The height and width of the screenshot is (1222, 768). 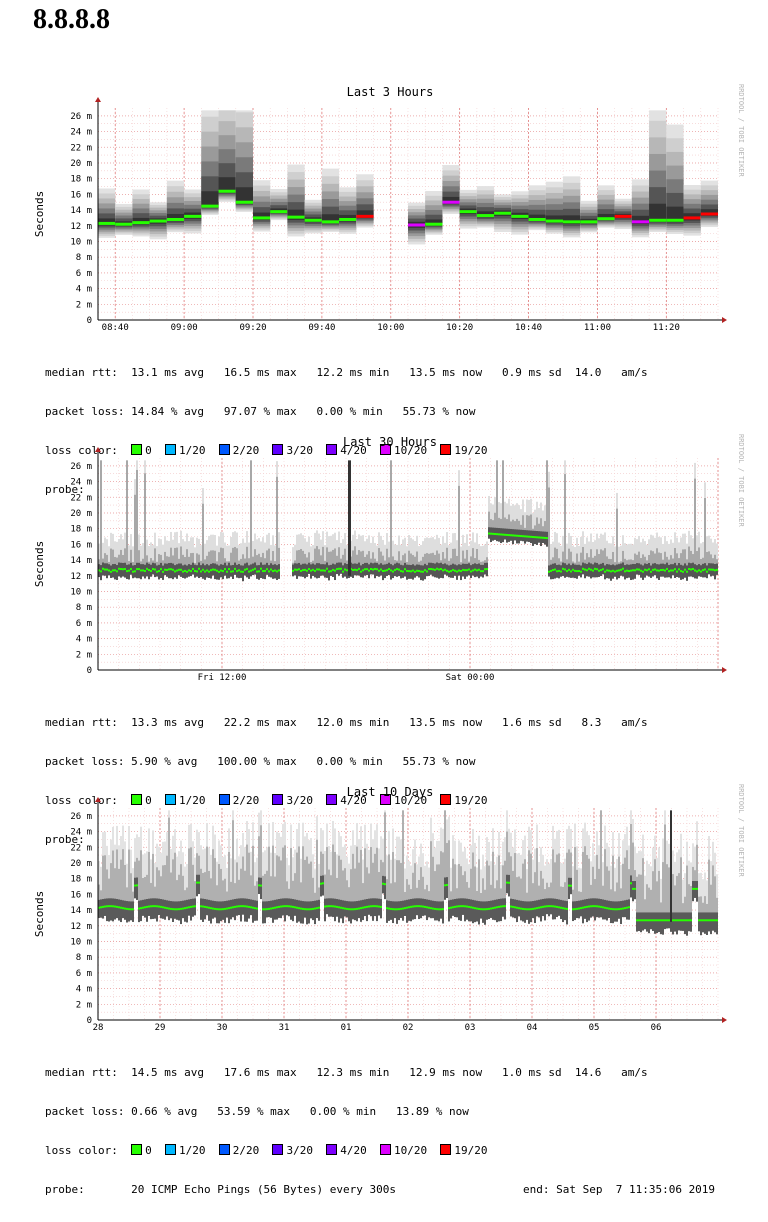 What do you see at coordinates (349, 518) in the screenshot?
I see `loss-spike` at bounding box center [349, 518].